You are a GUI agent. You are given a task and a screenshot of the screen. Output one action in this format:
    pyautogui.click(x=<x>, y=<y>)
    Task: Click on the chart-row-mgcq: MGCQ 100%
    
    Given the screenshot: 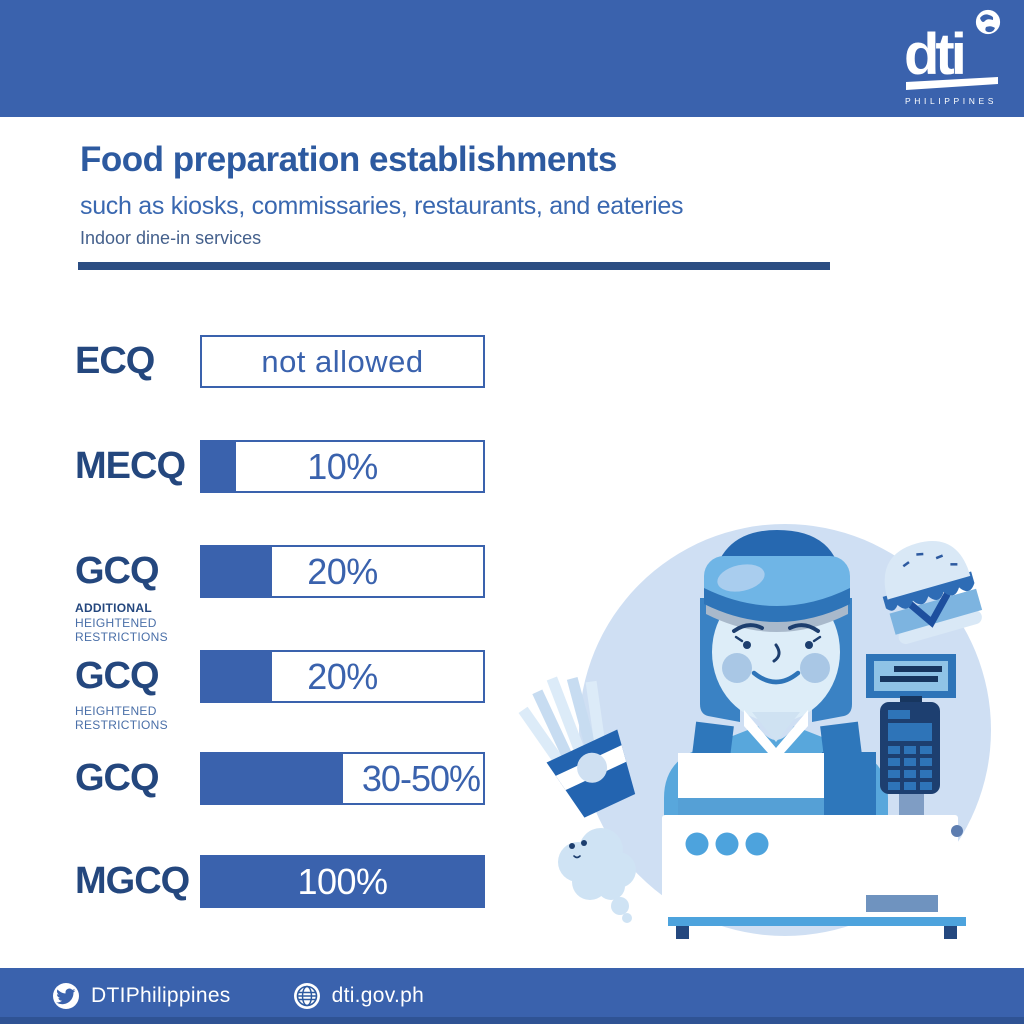 What is the action you would take?
    pyautogui.click(x=280, y=881)
    